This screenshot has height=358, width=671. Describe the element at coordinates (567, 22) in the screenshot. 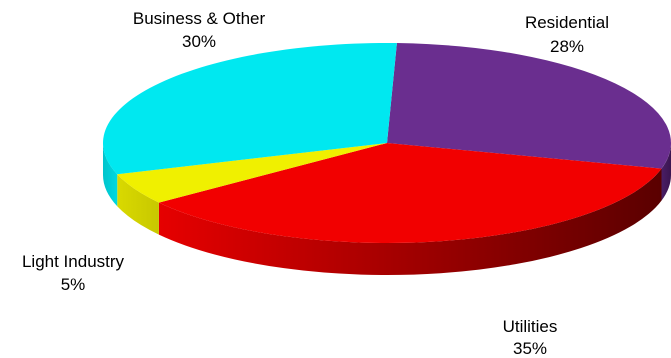

I see `slice-label-residential-name: Residential` at that location.